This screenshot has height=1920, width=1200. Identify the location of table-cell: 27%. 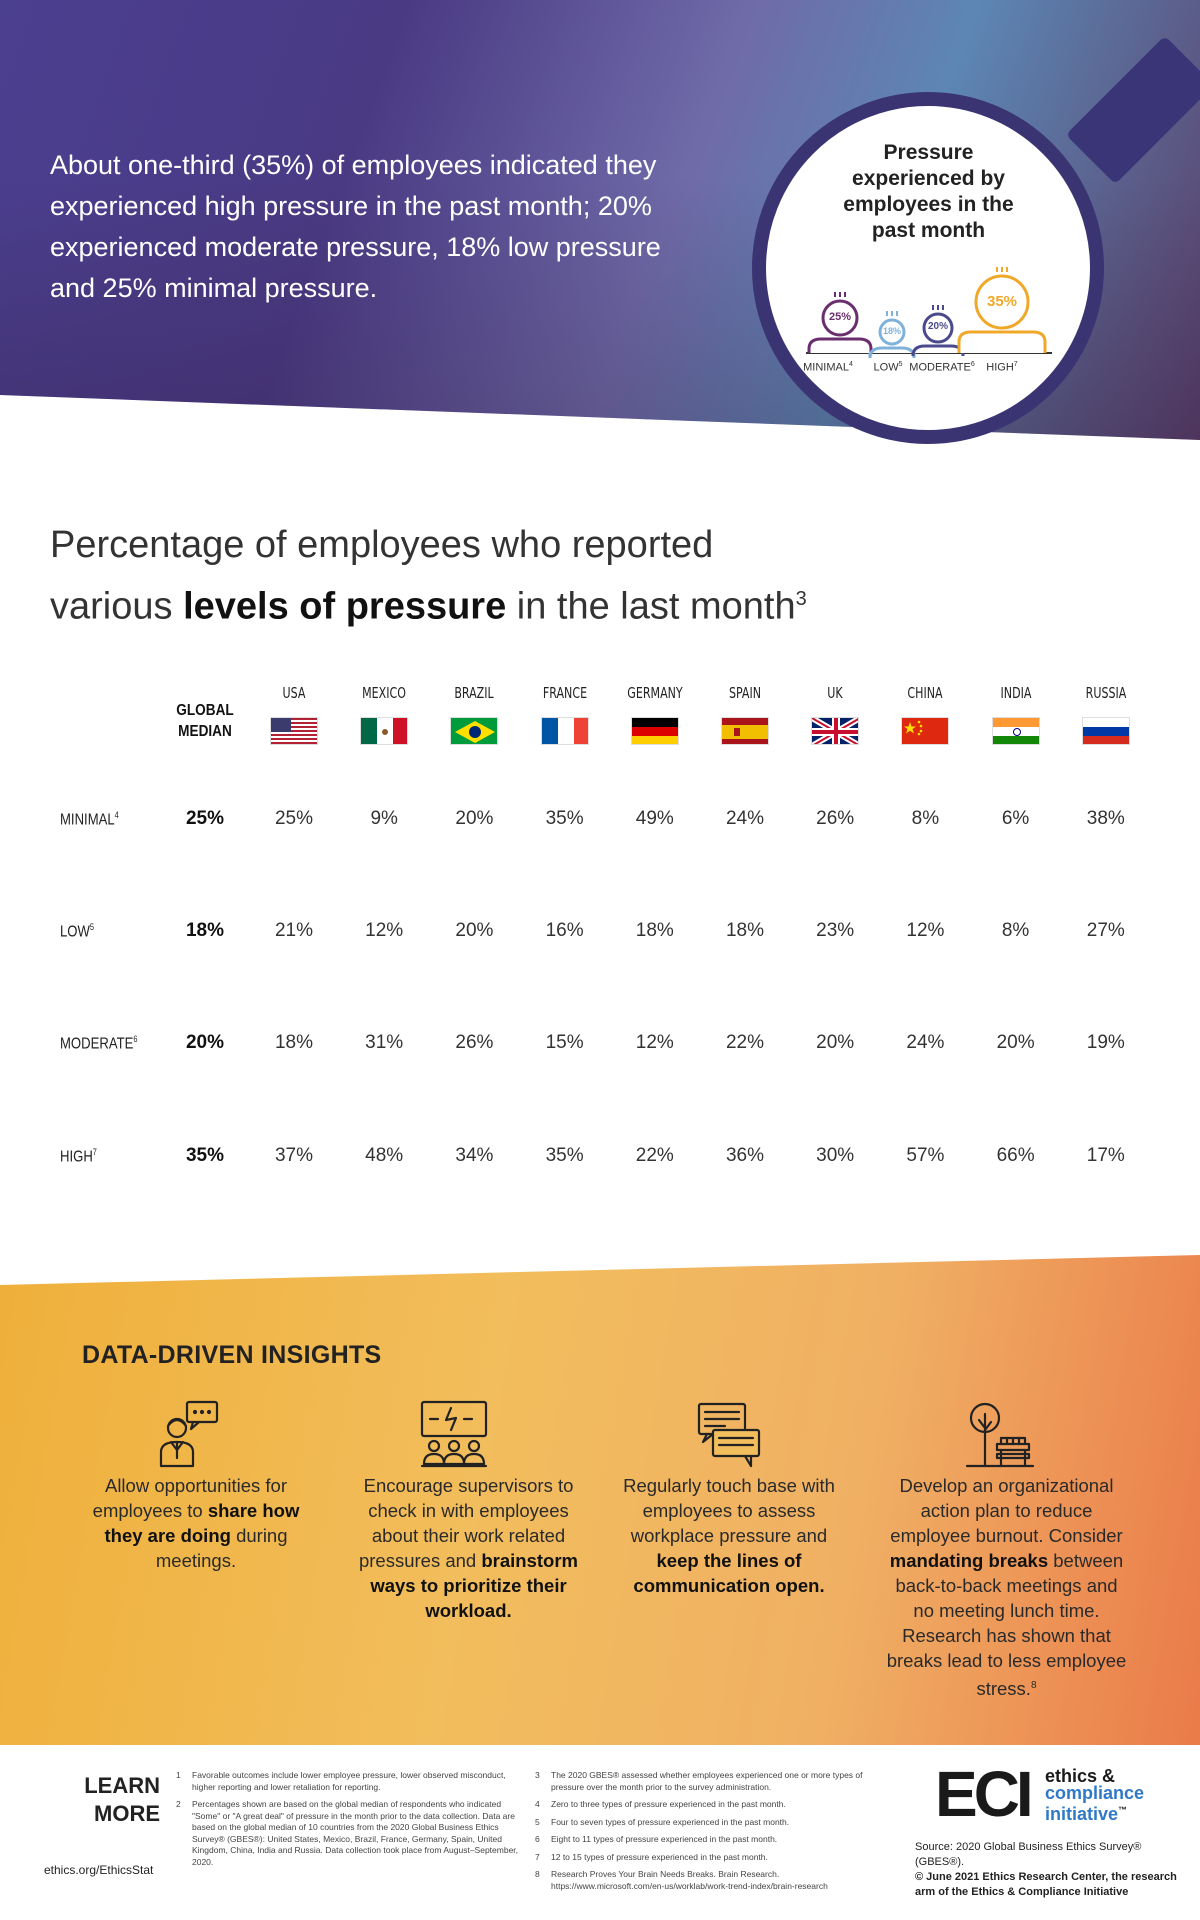
(1105, 930).